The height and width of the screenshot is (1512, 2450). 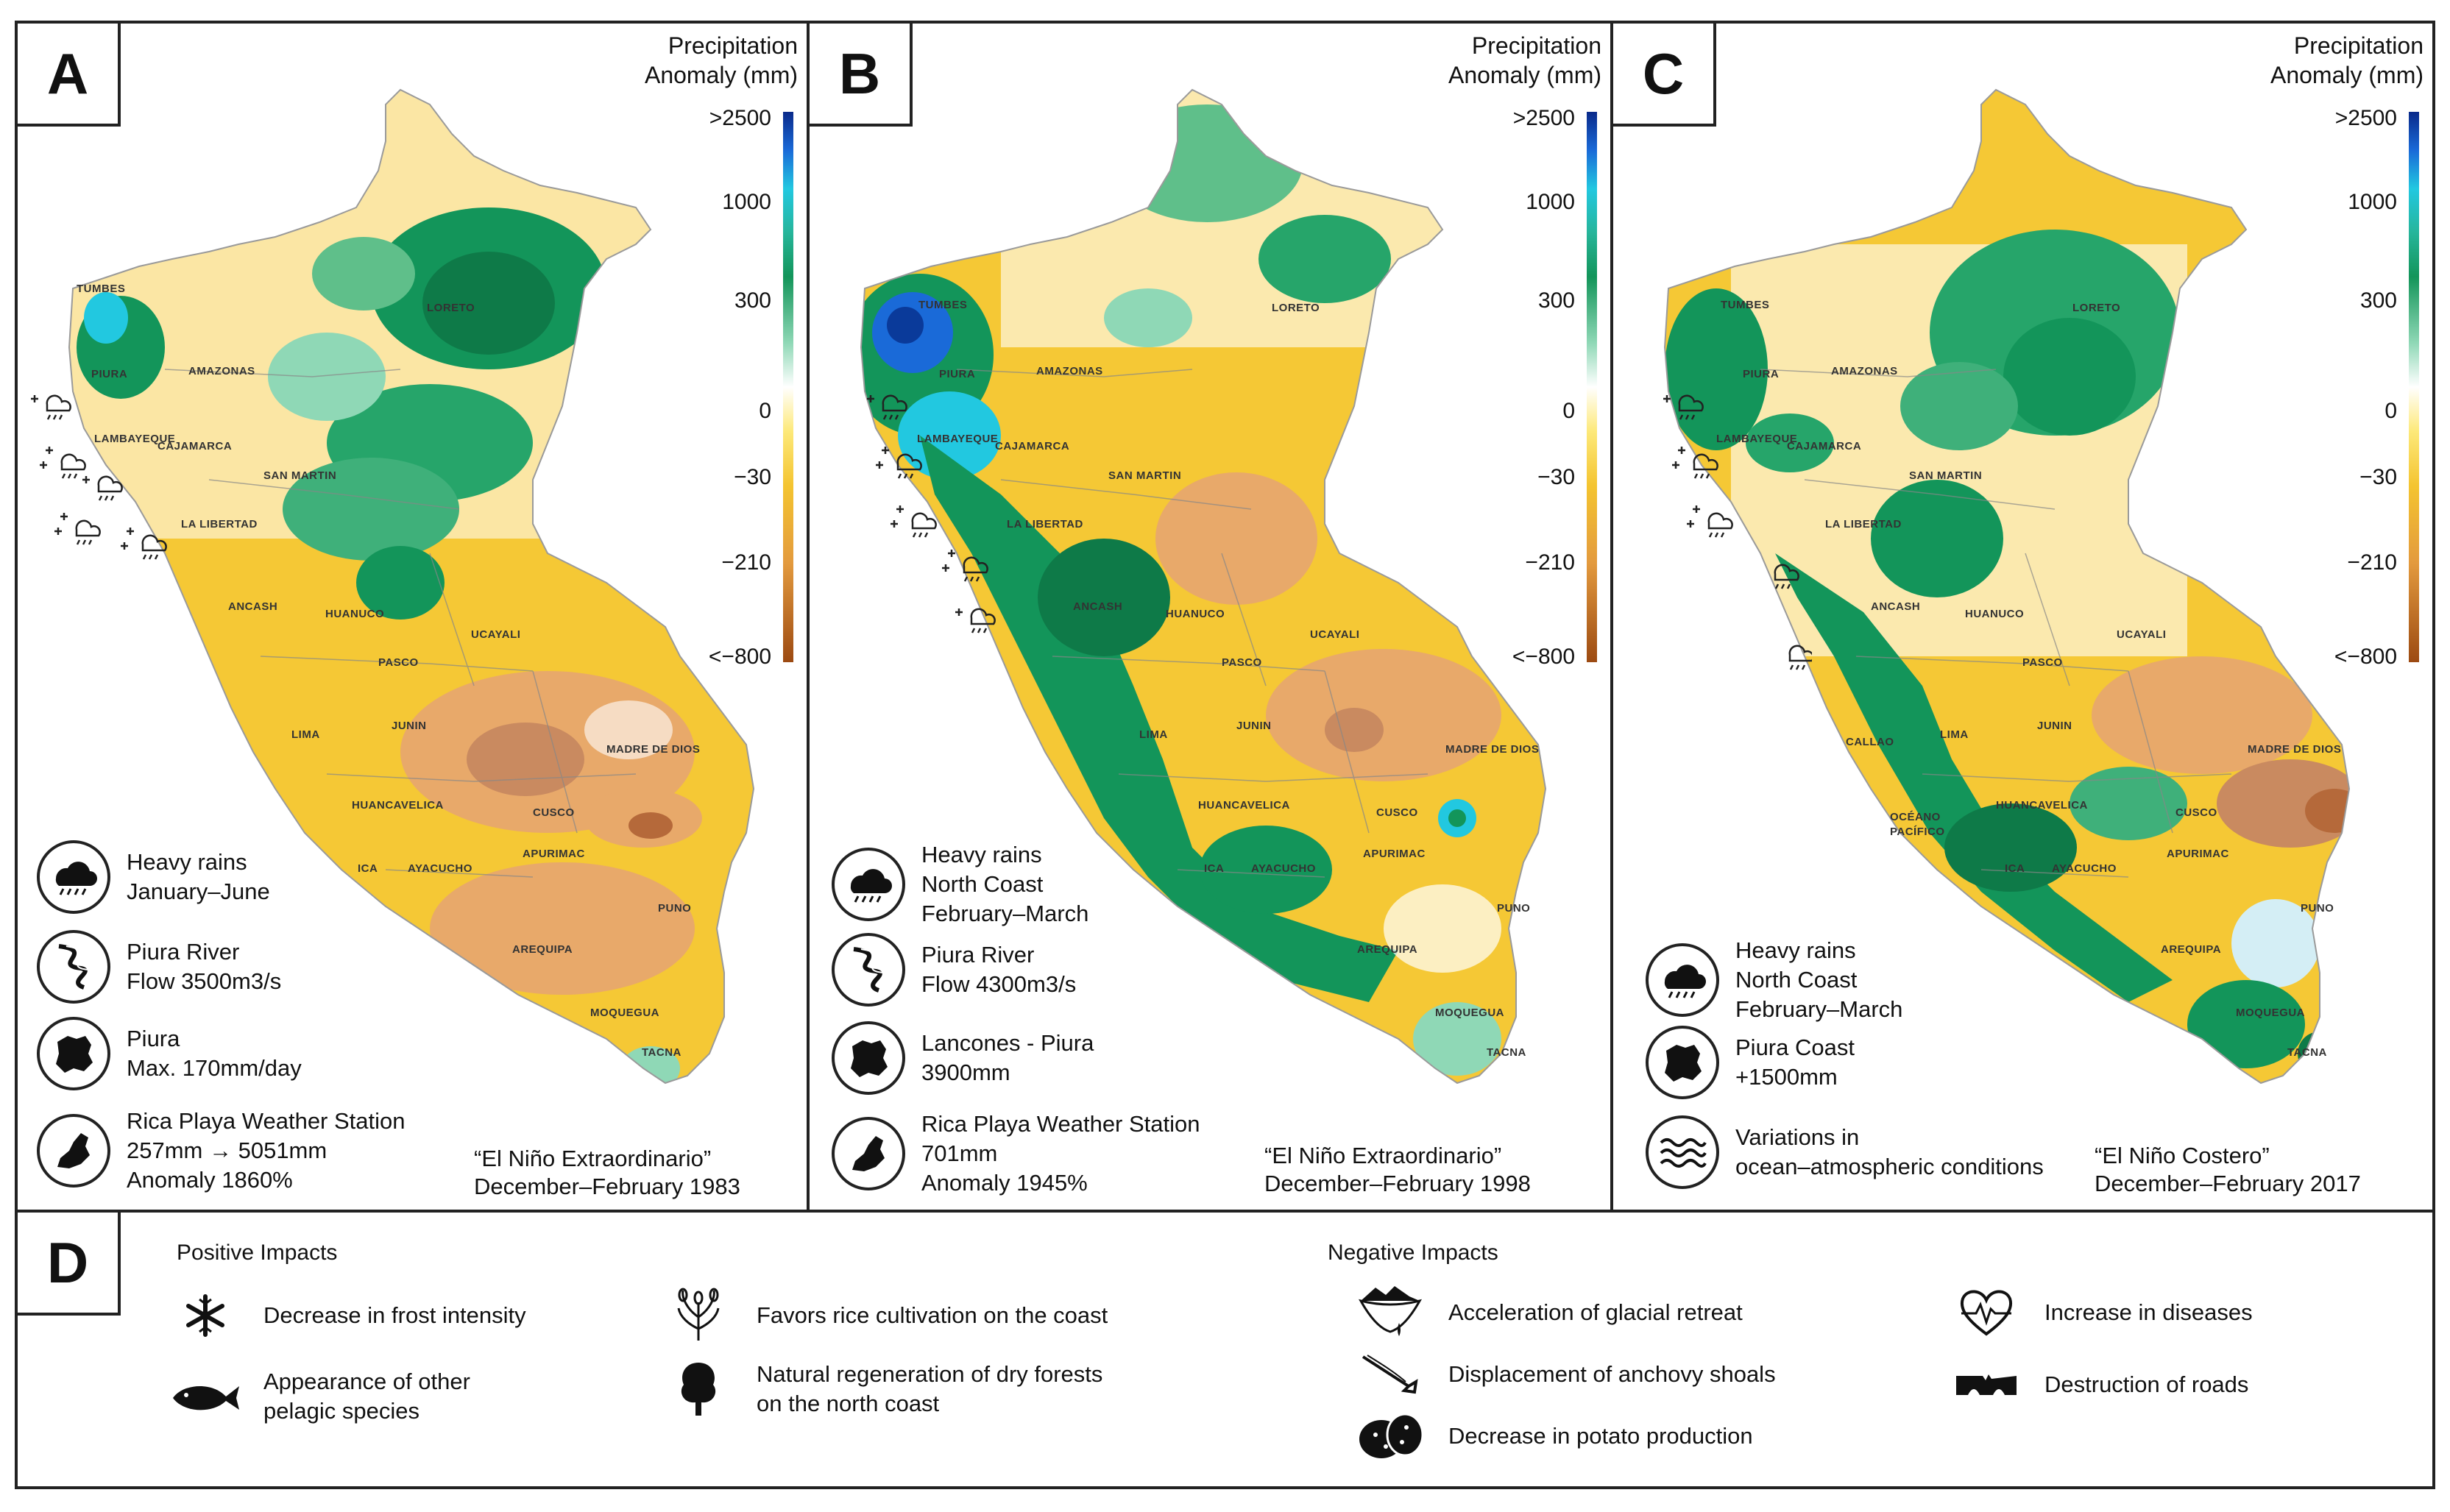 What do you see at coordinates (69, 75) in the screenshot?
I see `panel-letter: A` at bounding box center [69, 75].